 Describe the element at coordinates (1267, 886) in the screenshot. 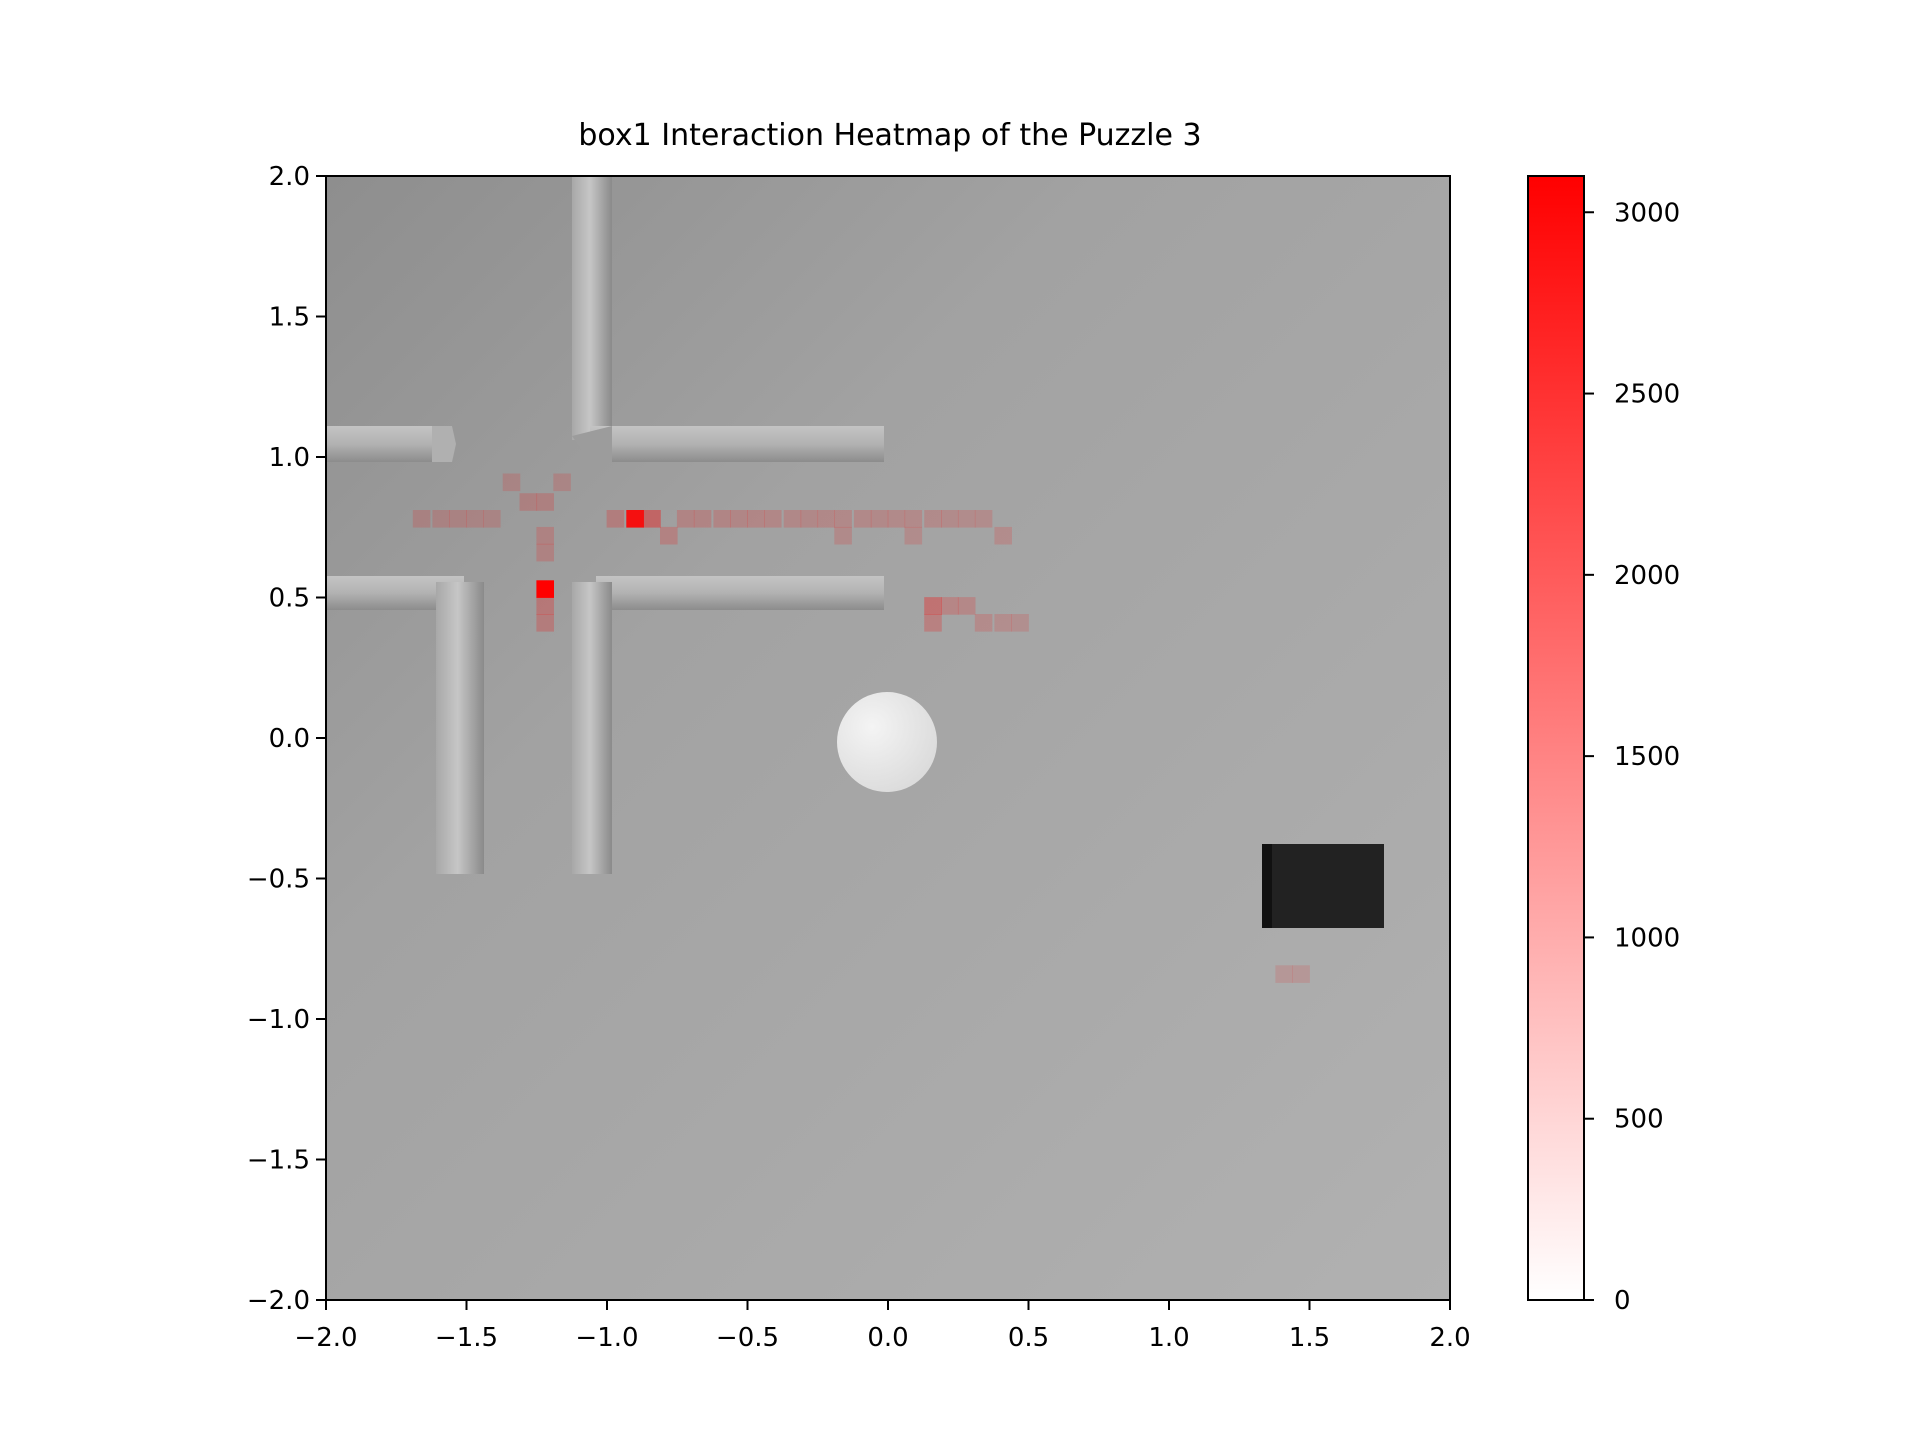

I see `black-box-edge` at that location.